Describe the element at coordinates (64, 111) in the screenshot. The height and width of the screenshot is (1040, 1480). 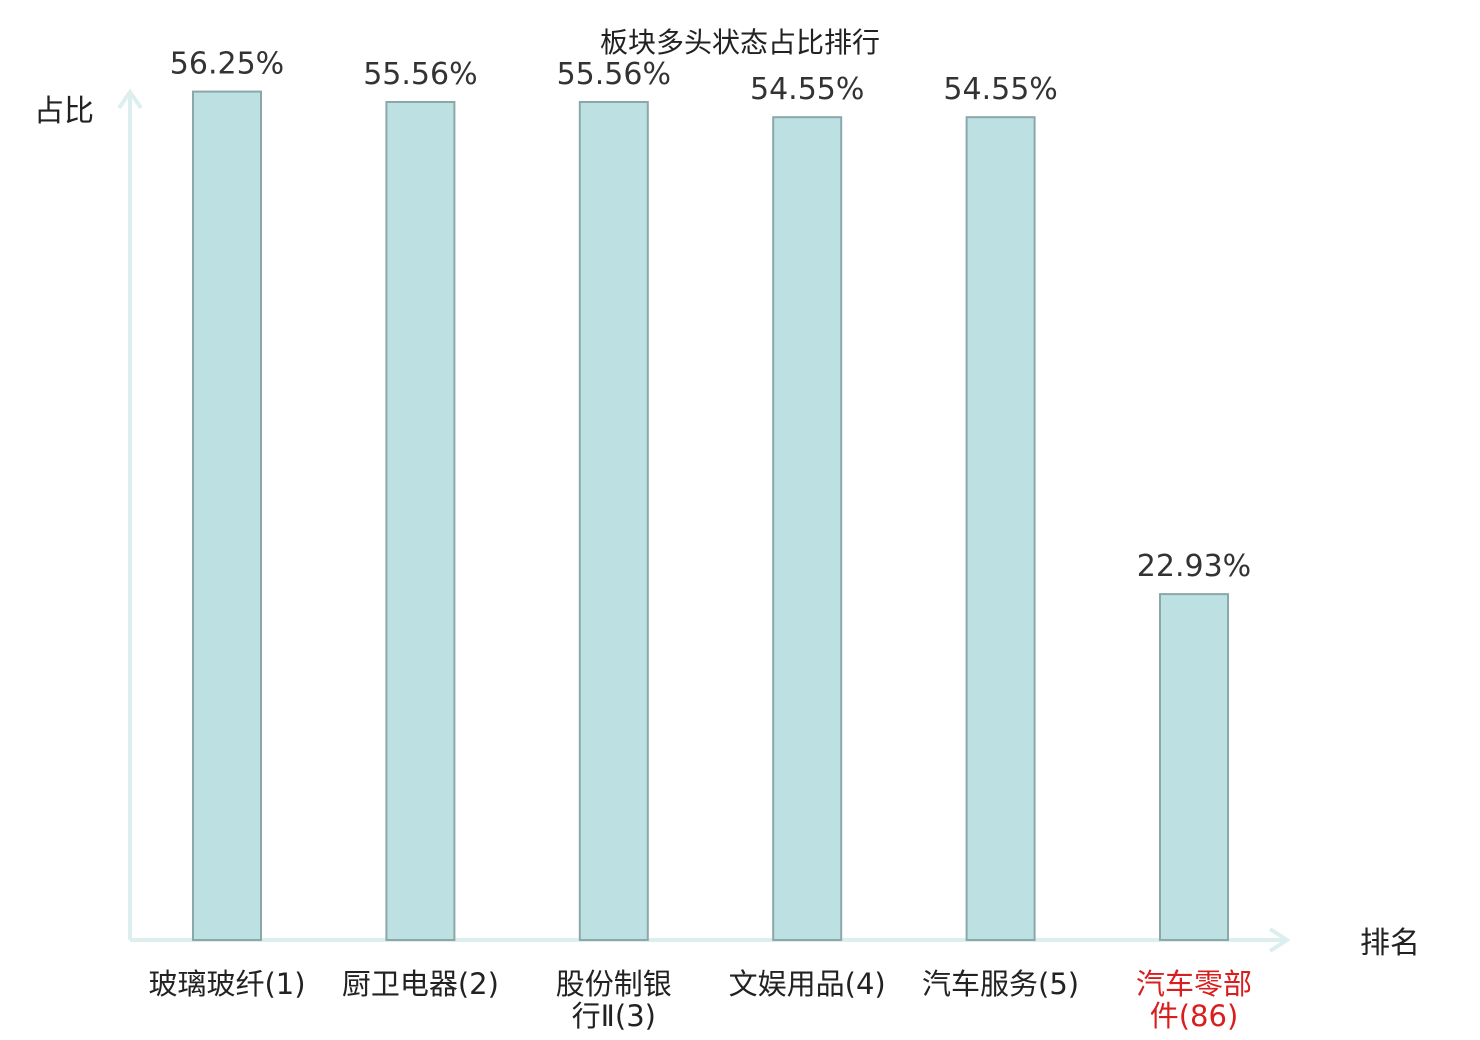
I see `y-axis-label: 占比` at that location.